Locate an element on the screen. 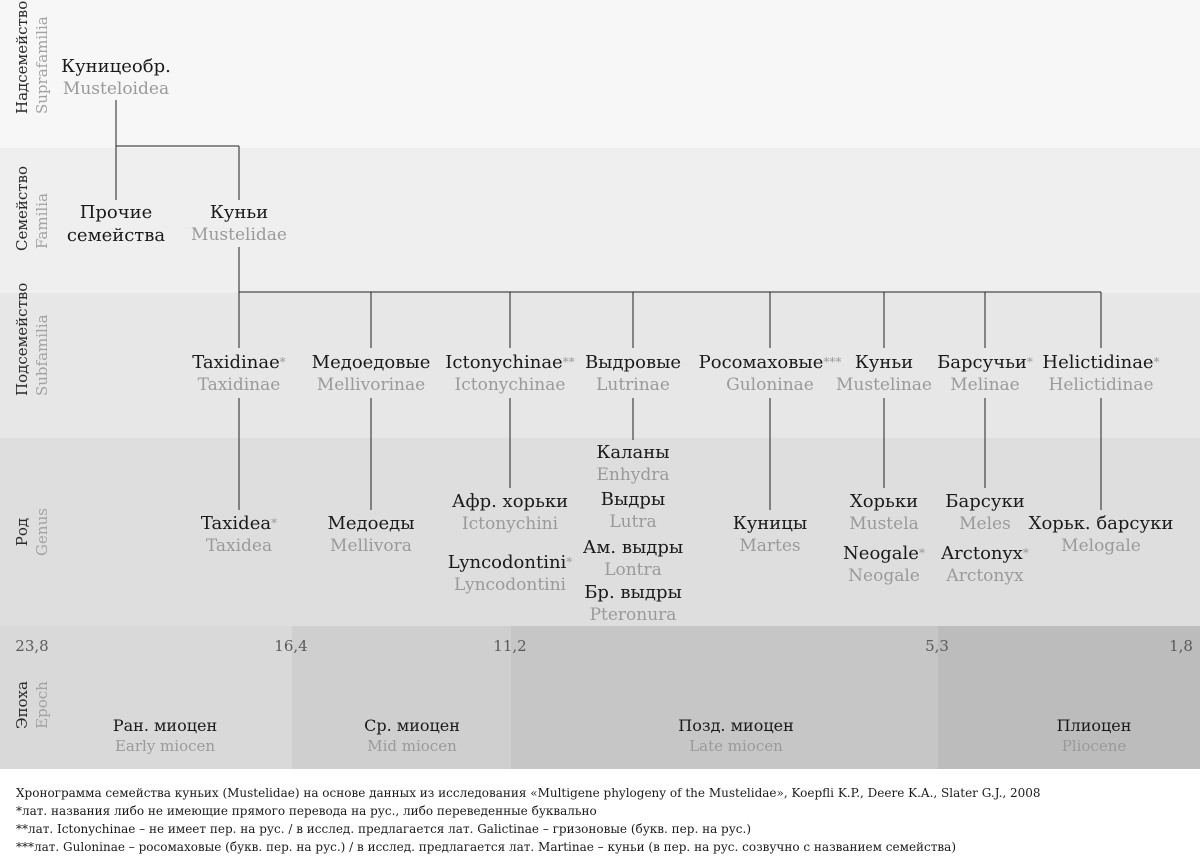 Image resolution: width=1200 pixels, height=868 pixels. node-ictonychinae: Ictonychinae** Ictonychinae is located at coordinates (509, 374).